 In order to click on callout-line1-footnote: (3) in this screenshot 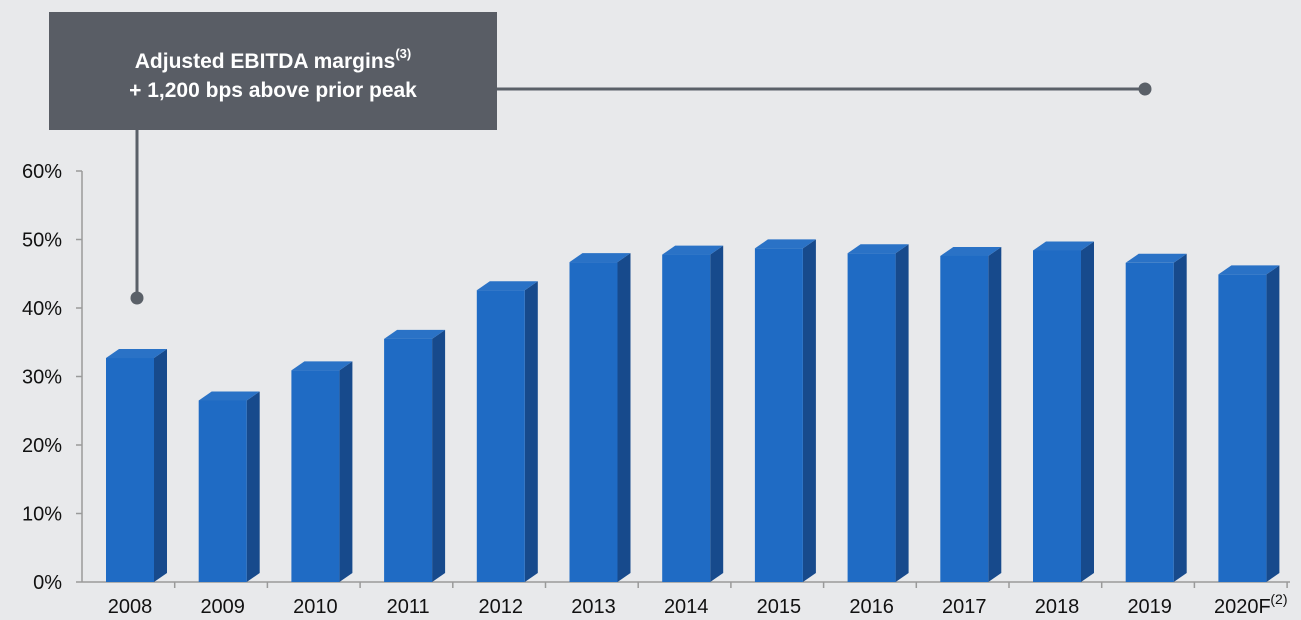, I will do `click(403, 53)`.